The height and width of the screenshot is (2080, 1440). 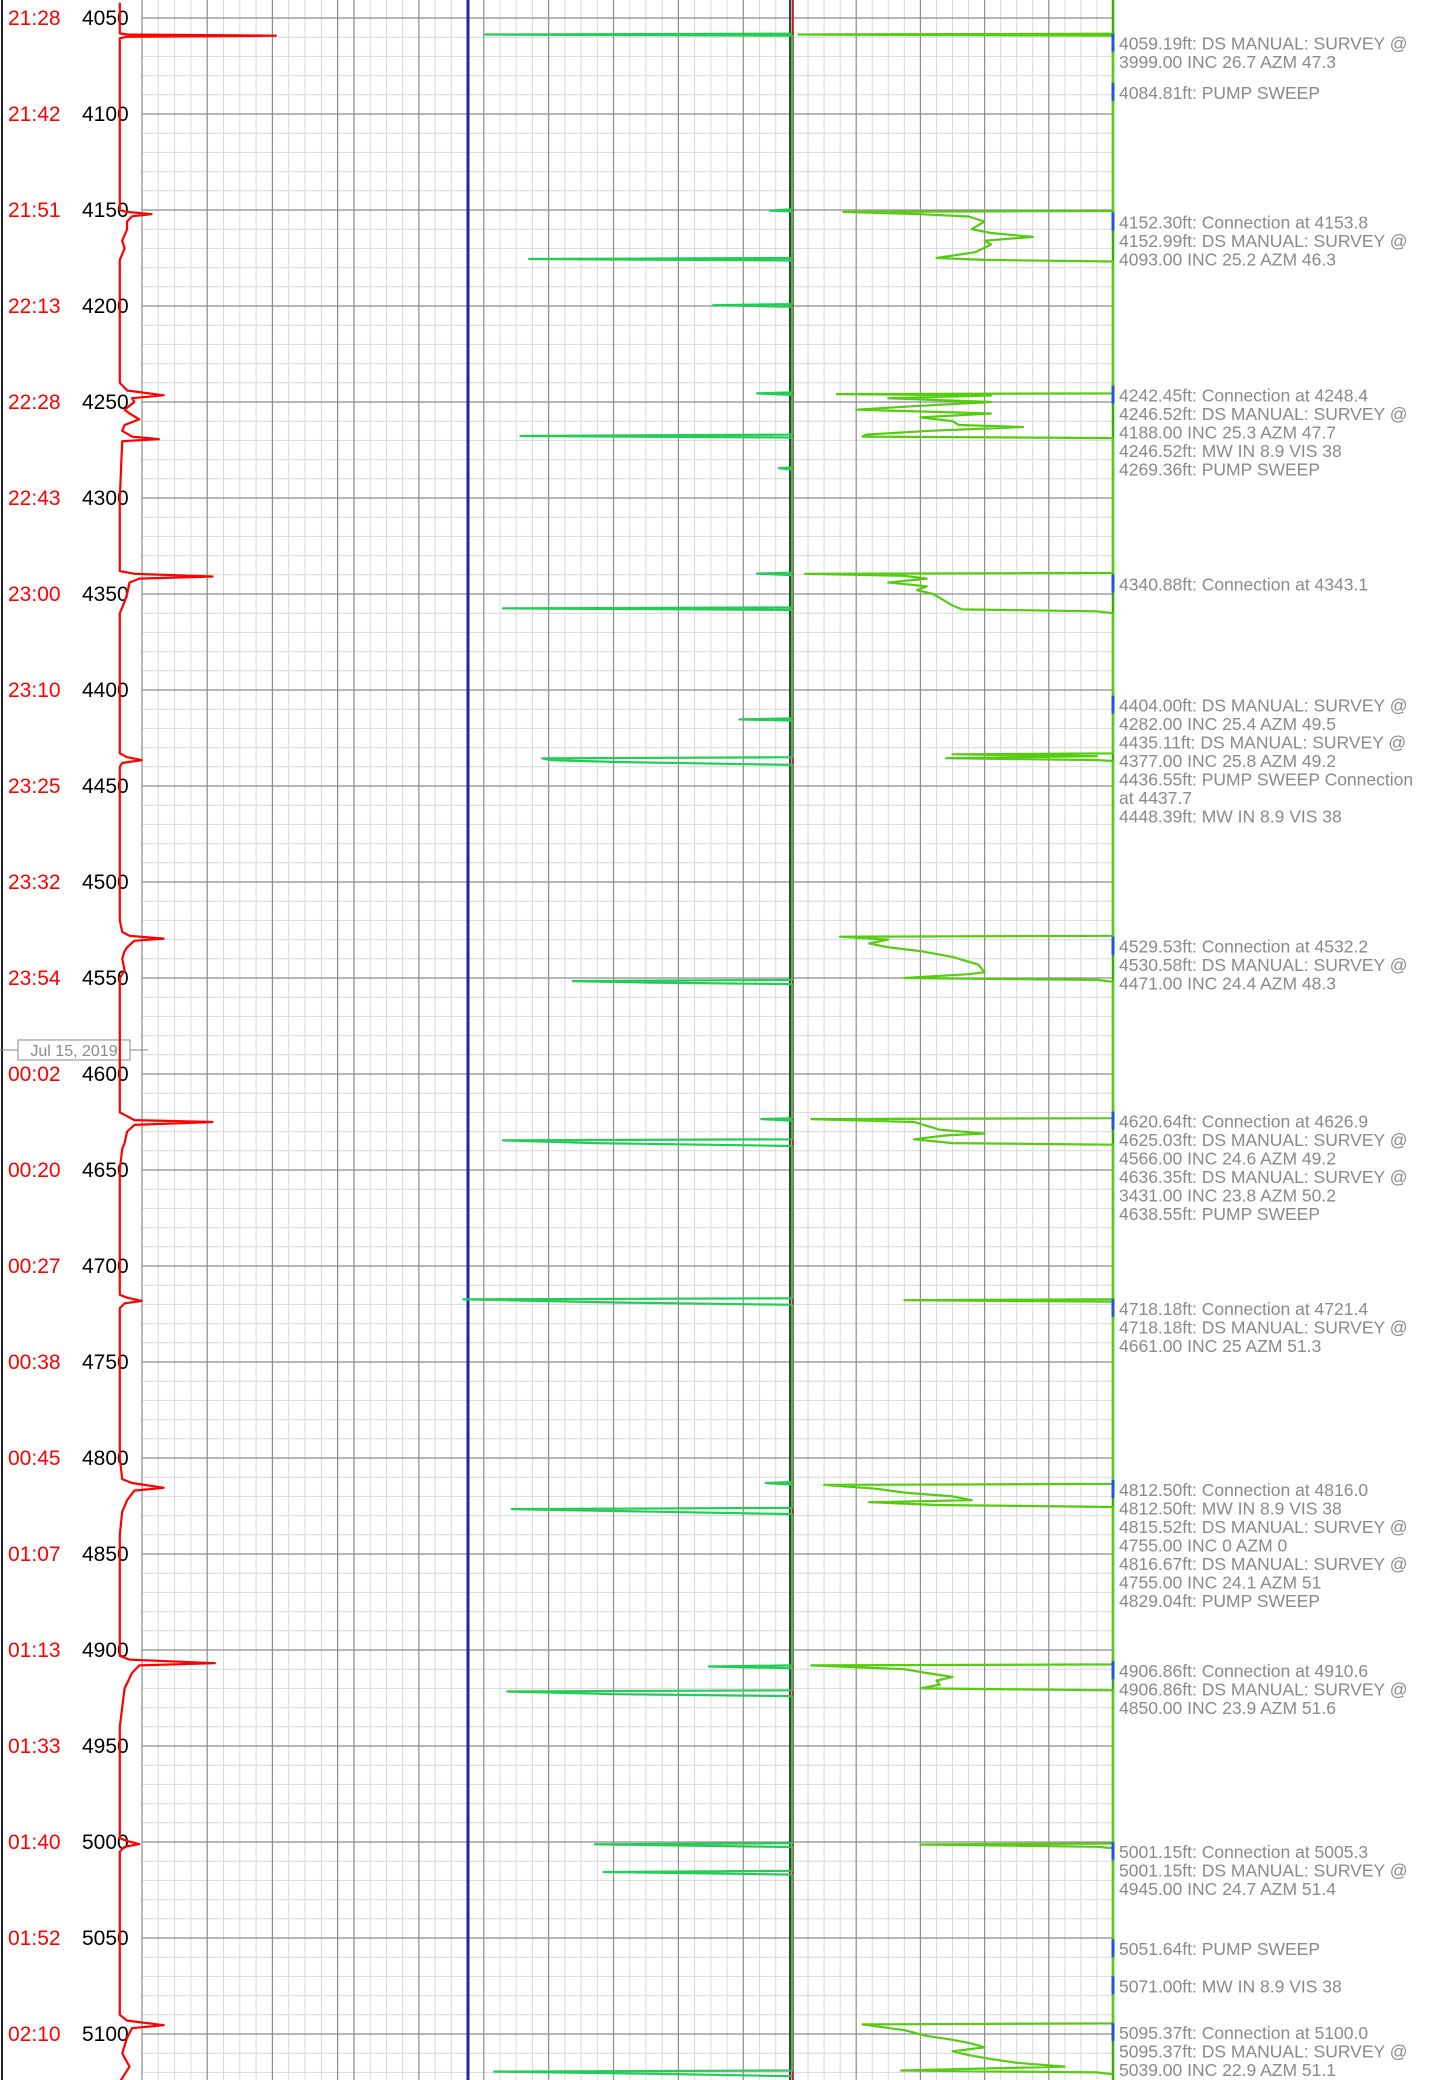 I want to click on time-label: 23:25, so click(x=34, y=786).